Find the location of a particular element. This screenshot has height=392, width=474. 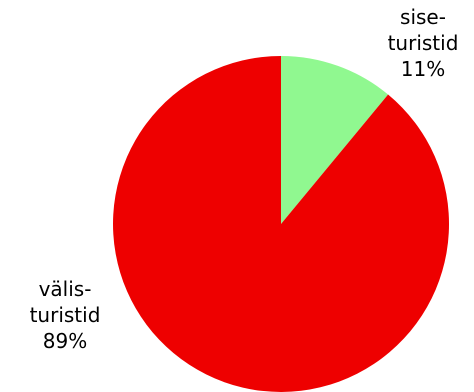

slice-value-label: 11% is located at coordinates (423, 69).